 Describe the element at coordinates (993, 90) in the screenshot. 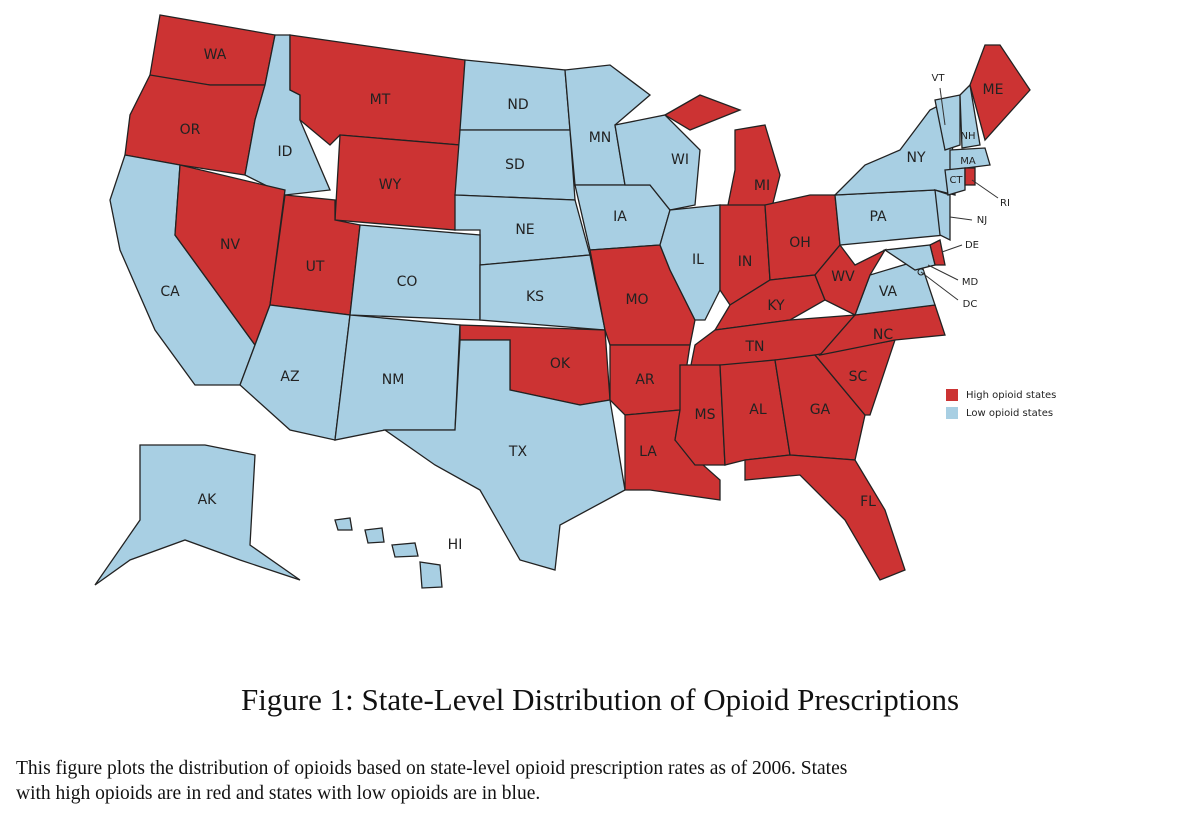

I see `state-label: ME` at that location.